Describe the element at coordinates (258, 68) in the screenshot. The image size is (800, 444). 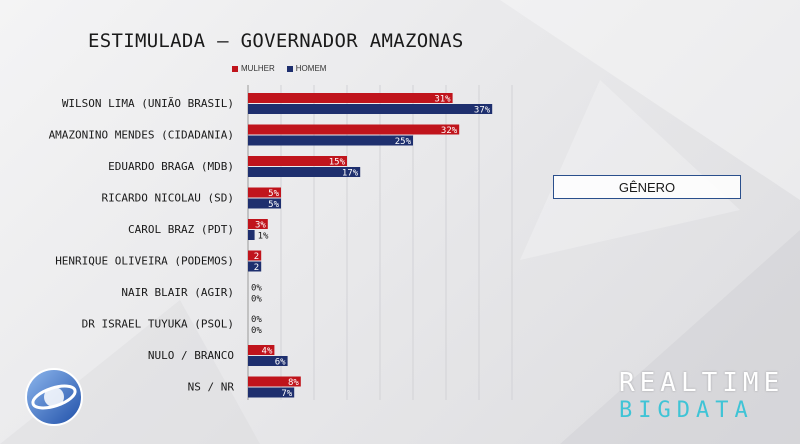
I see `legend-label-mulher: MULHER` at that location.